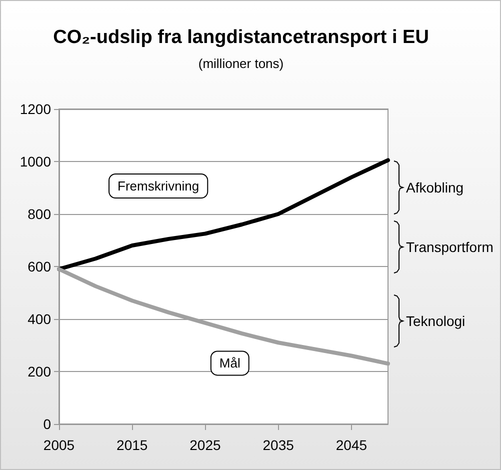 The image size is (501, 470). I want to click on y-tick-label: 600, so click(40, 266).